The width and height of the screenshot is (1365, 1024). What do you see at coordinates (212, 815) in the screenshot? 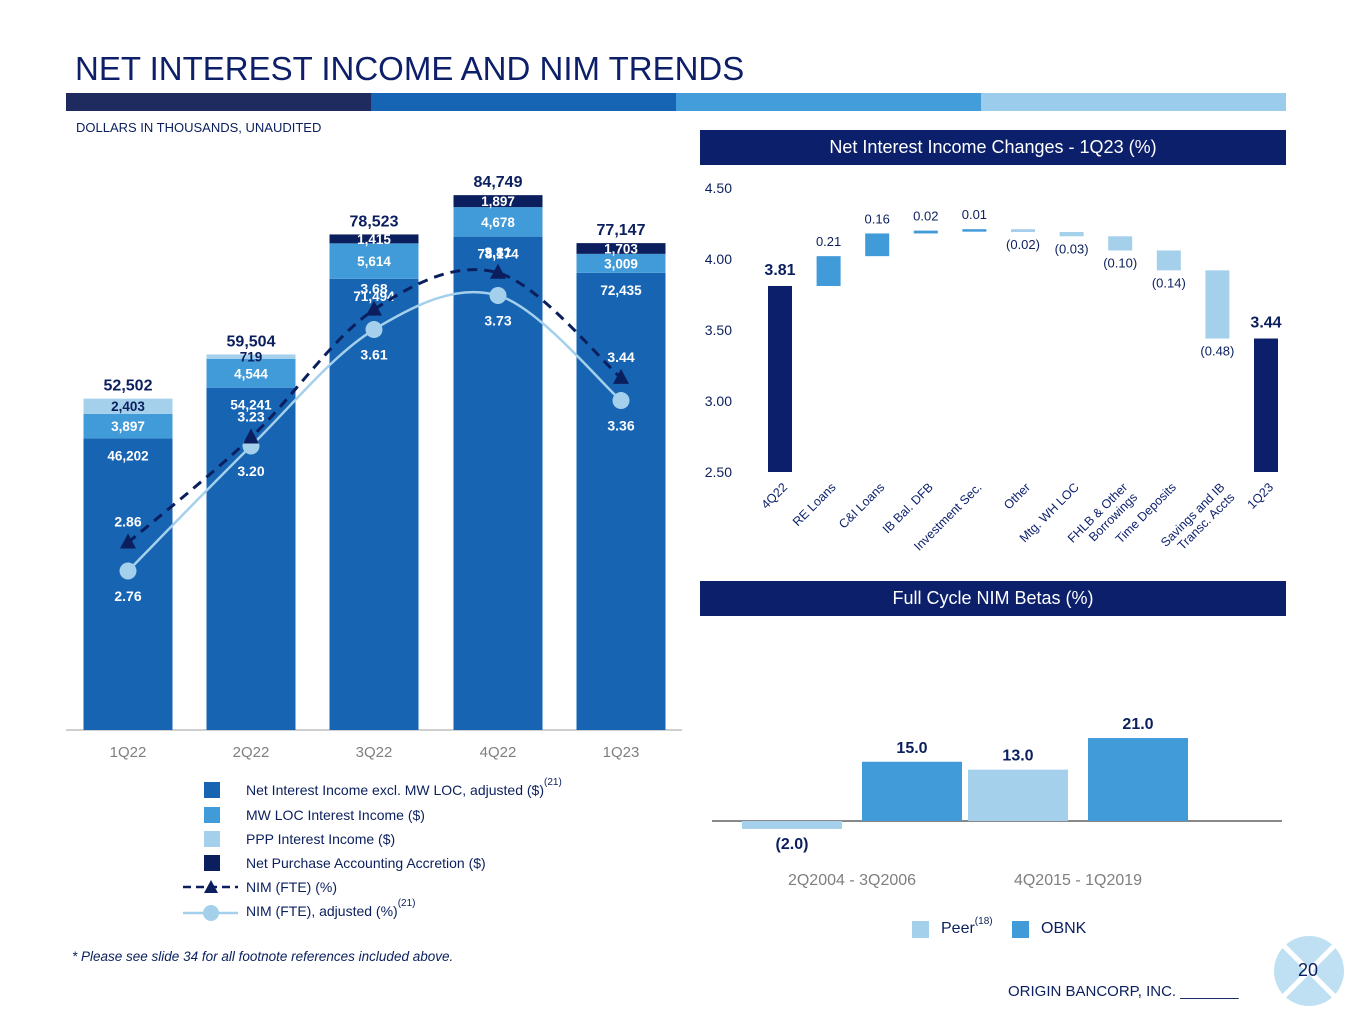
I see `legend-swatch-mw-loc` at bounding box center [212, 815].